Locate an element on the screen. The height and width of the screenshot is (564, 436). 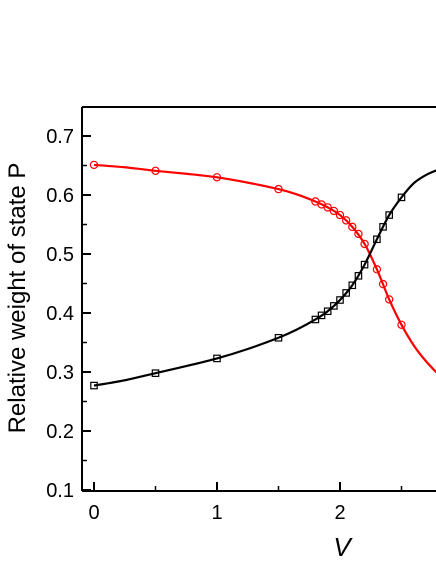
y-tick-label: 0.3 is located at coordinates (60, 373).